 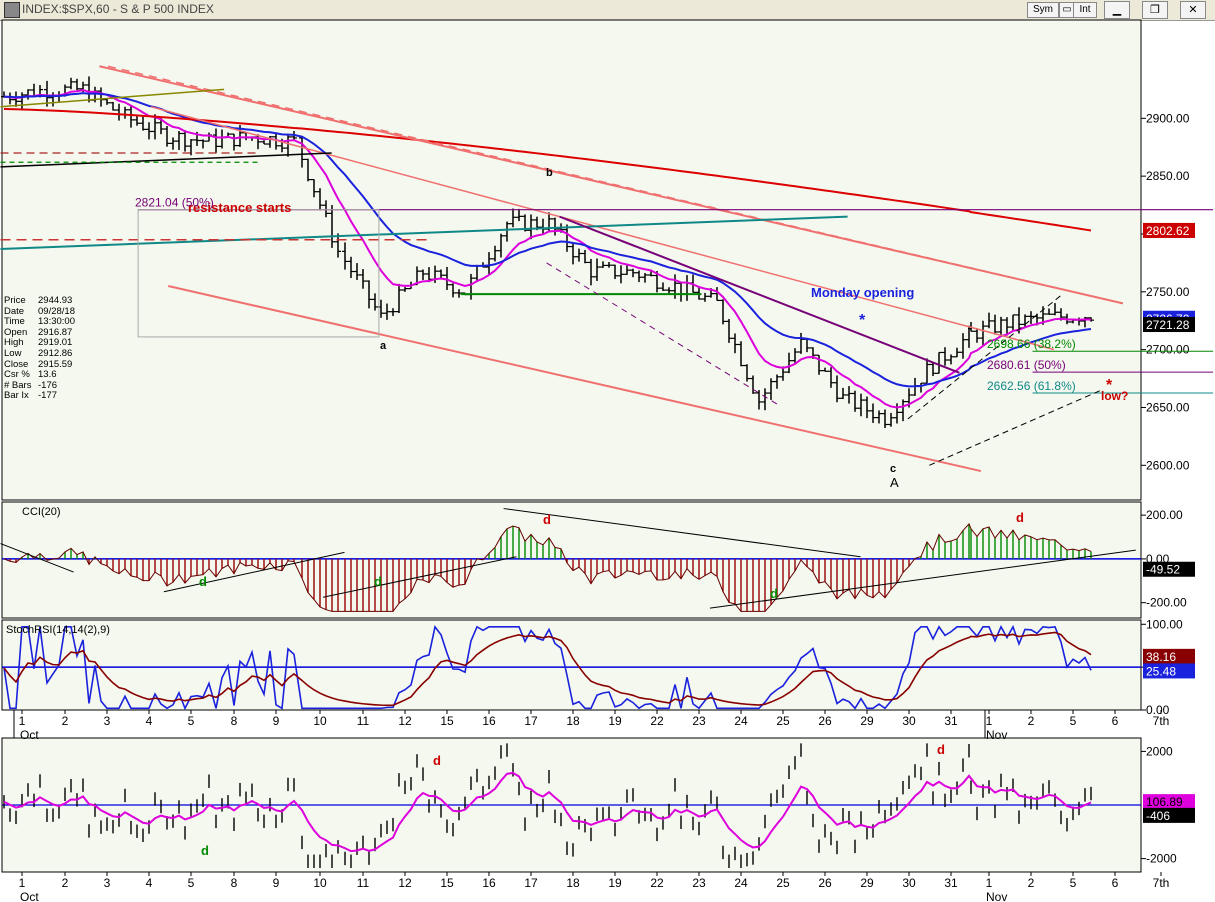 I want to click on upper-x-tick-label: 24, so click(x=741, y=721).